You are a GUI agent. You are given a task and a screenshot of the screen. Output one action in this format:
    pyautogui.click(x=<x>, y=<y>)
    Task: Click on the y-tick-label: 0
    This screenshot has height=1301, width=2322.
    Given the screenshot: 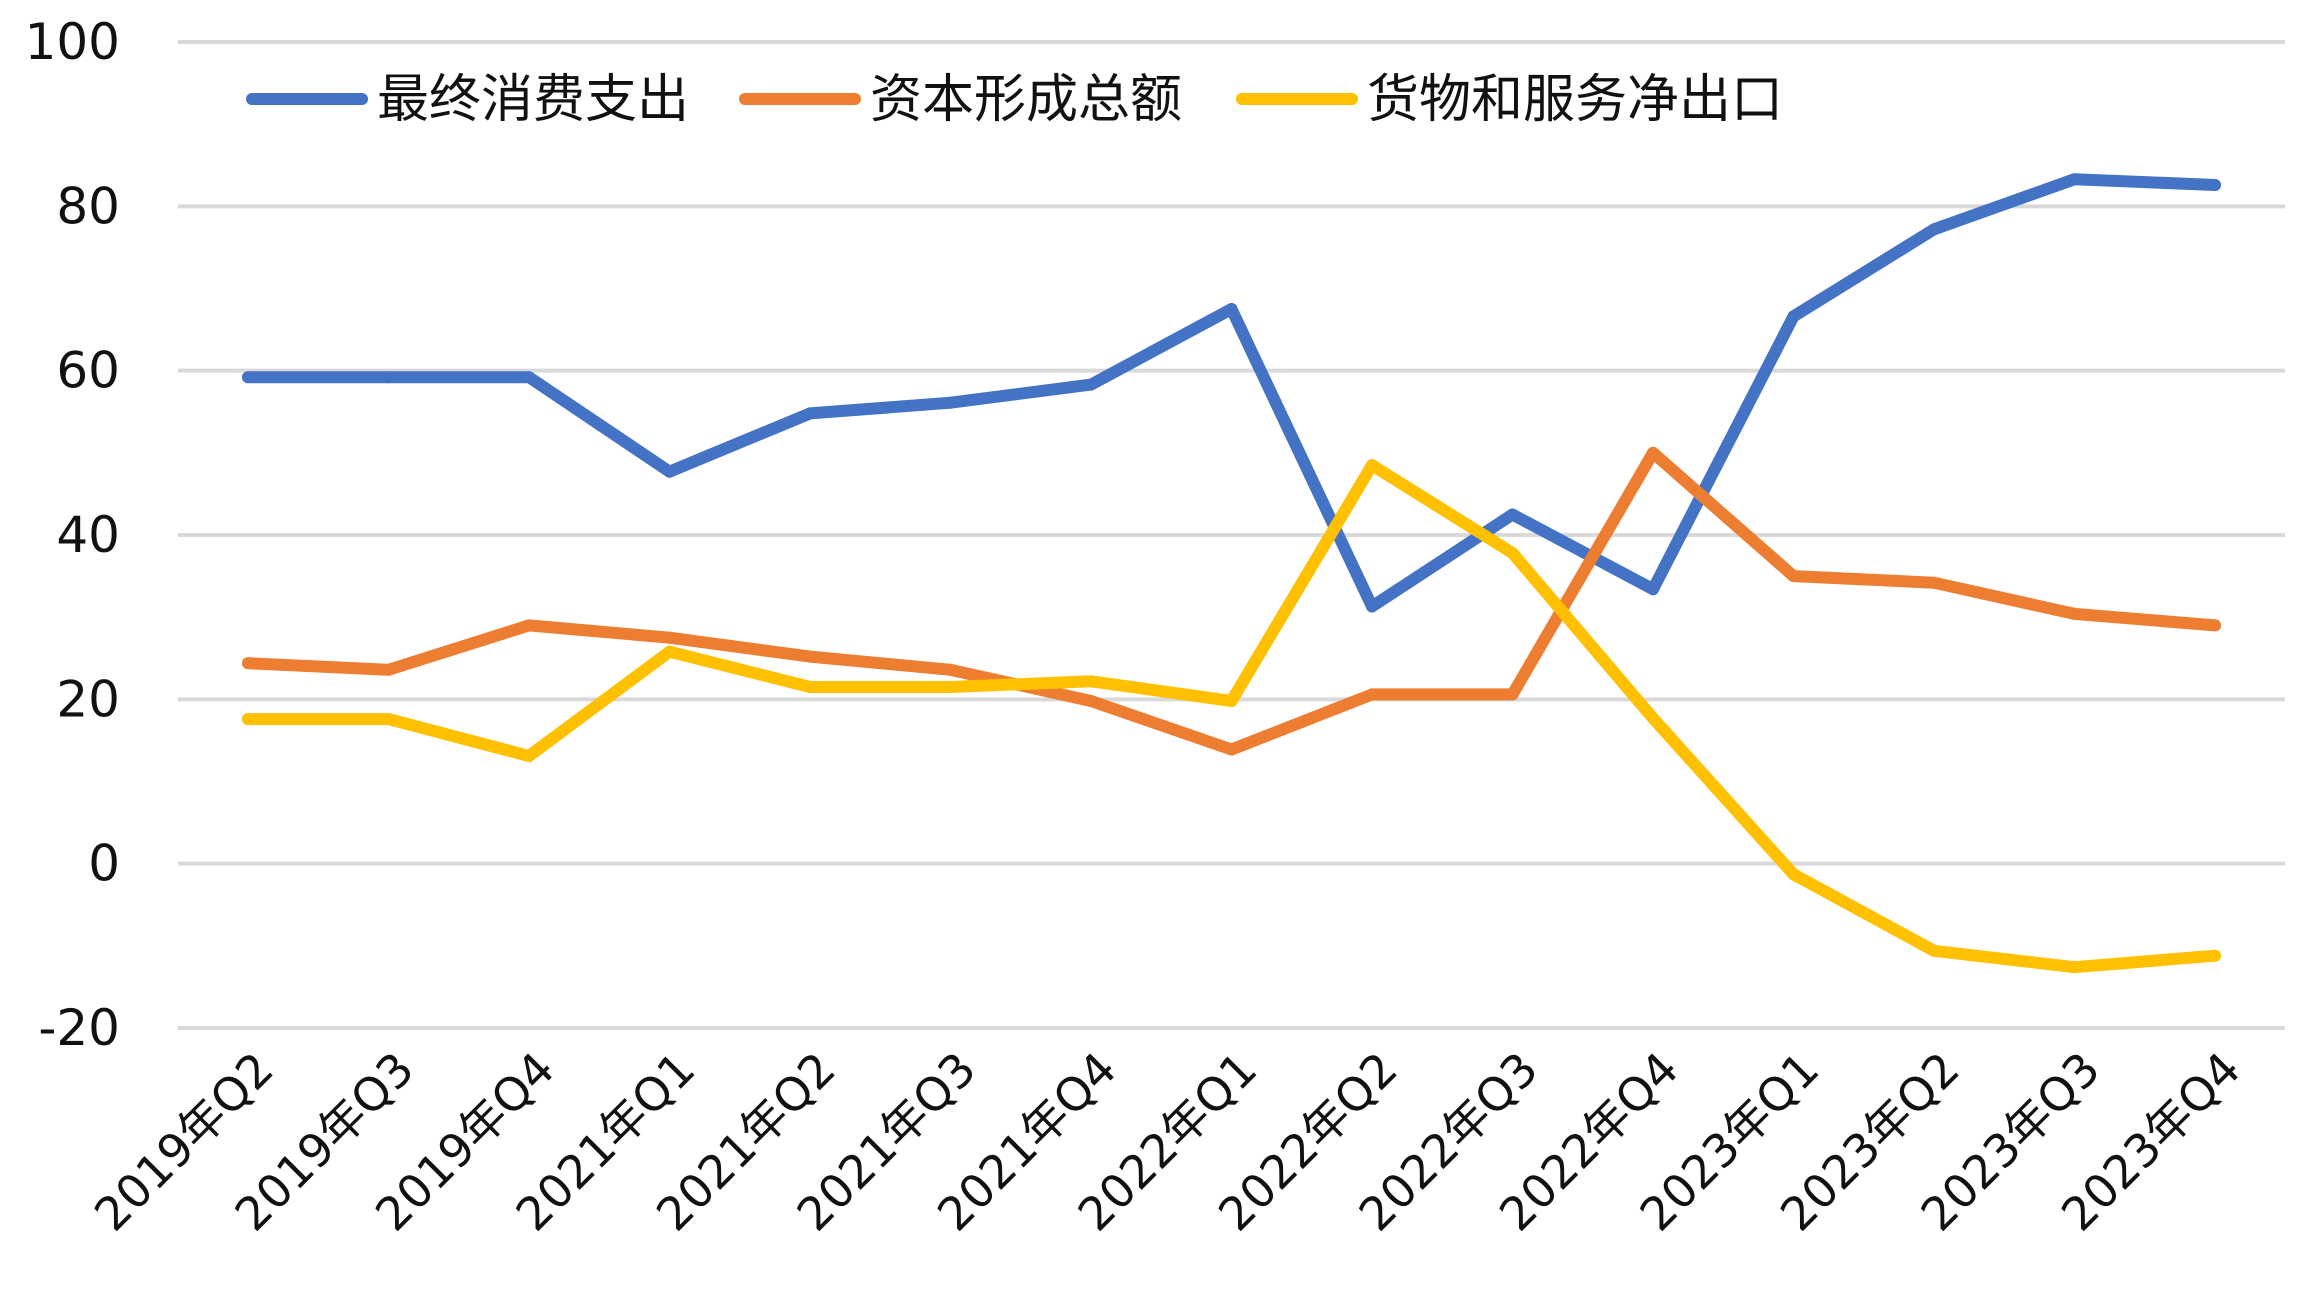 What is the action you would take?
    pyautogui.click(x=104, y=864)
    